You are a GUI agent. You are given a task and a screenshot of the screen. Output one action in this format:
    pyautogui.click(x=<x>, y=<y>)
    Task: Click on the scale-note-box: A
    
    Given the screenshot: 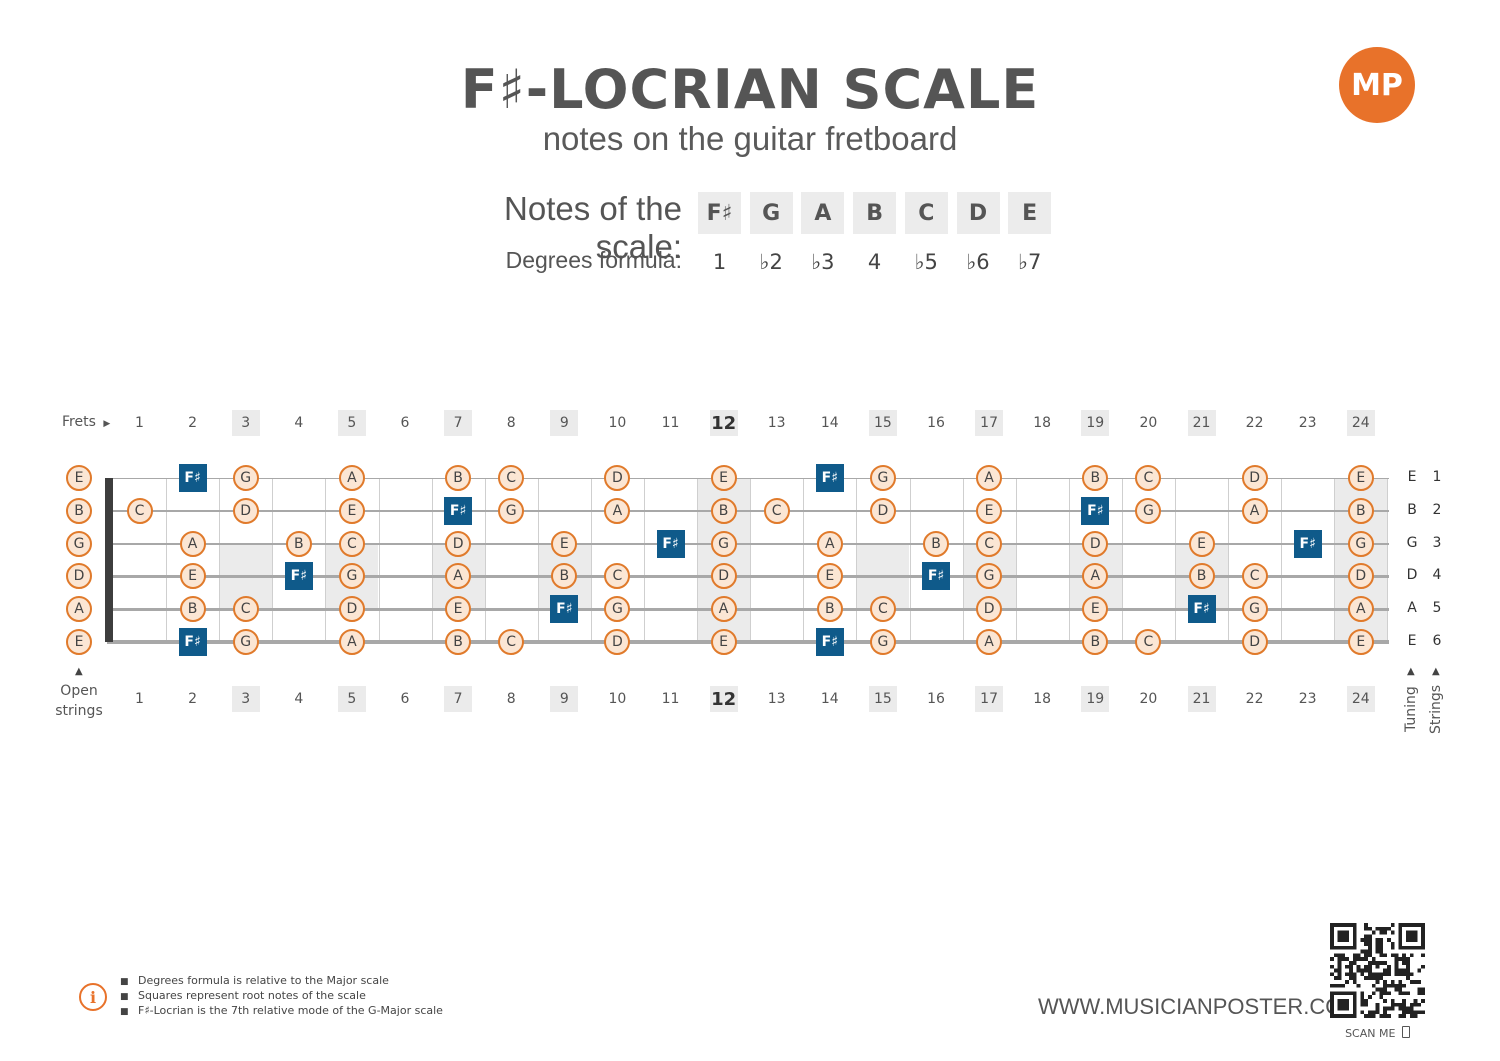 What is the action you would take?
    pyautogui.click(x=823, y=213)
    